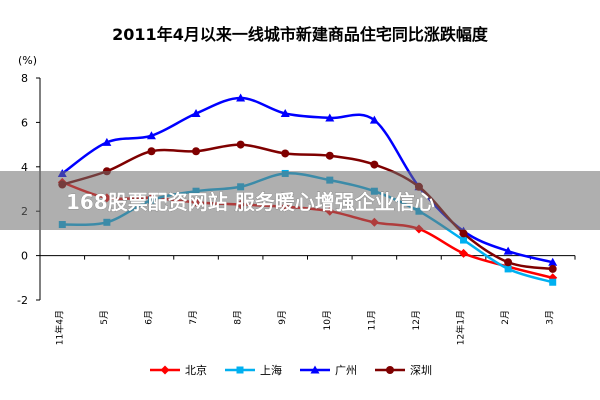 The height and width of the screenshot is (400, 600). I want to click on x-tick-label: 2月, so click(505, 317).